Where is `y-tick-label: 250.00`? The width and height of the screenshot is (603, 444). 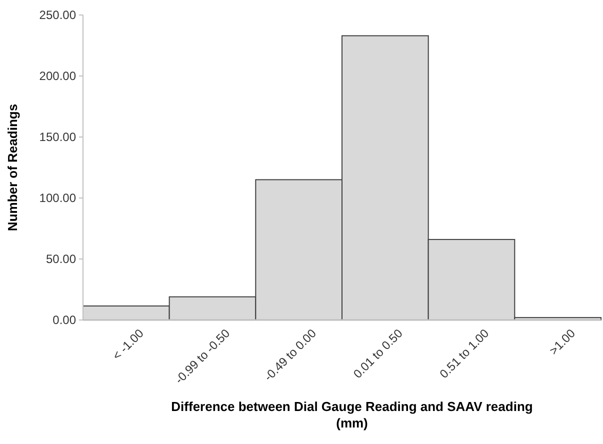
y-tick-label: 250.00 is located at coordinates (57, 15).